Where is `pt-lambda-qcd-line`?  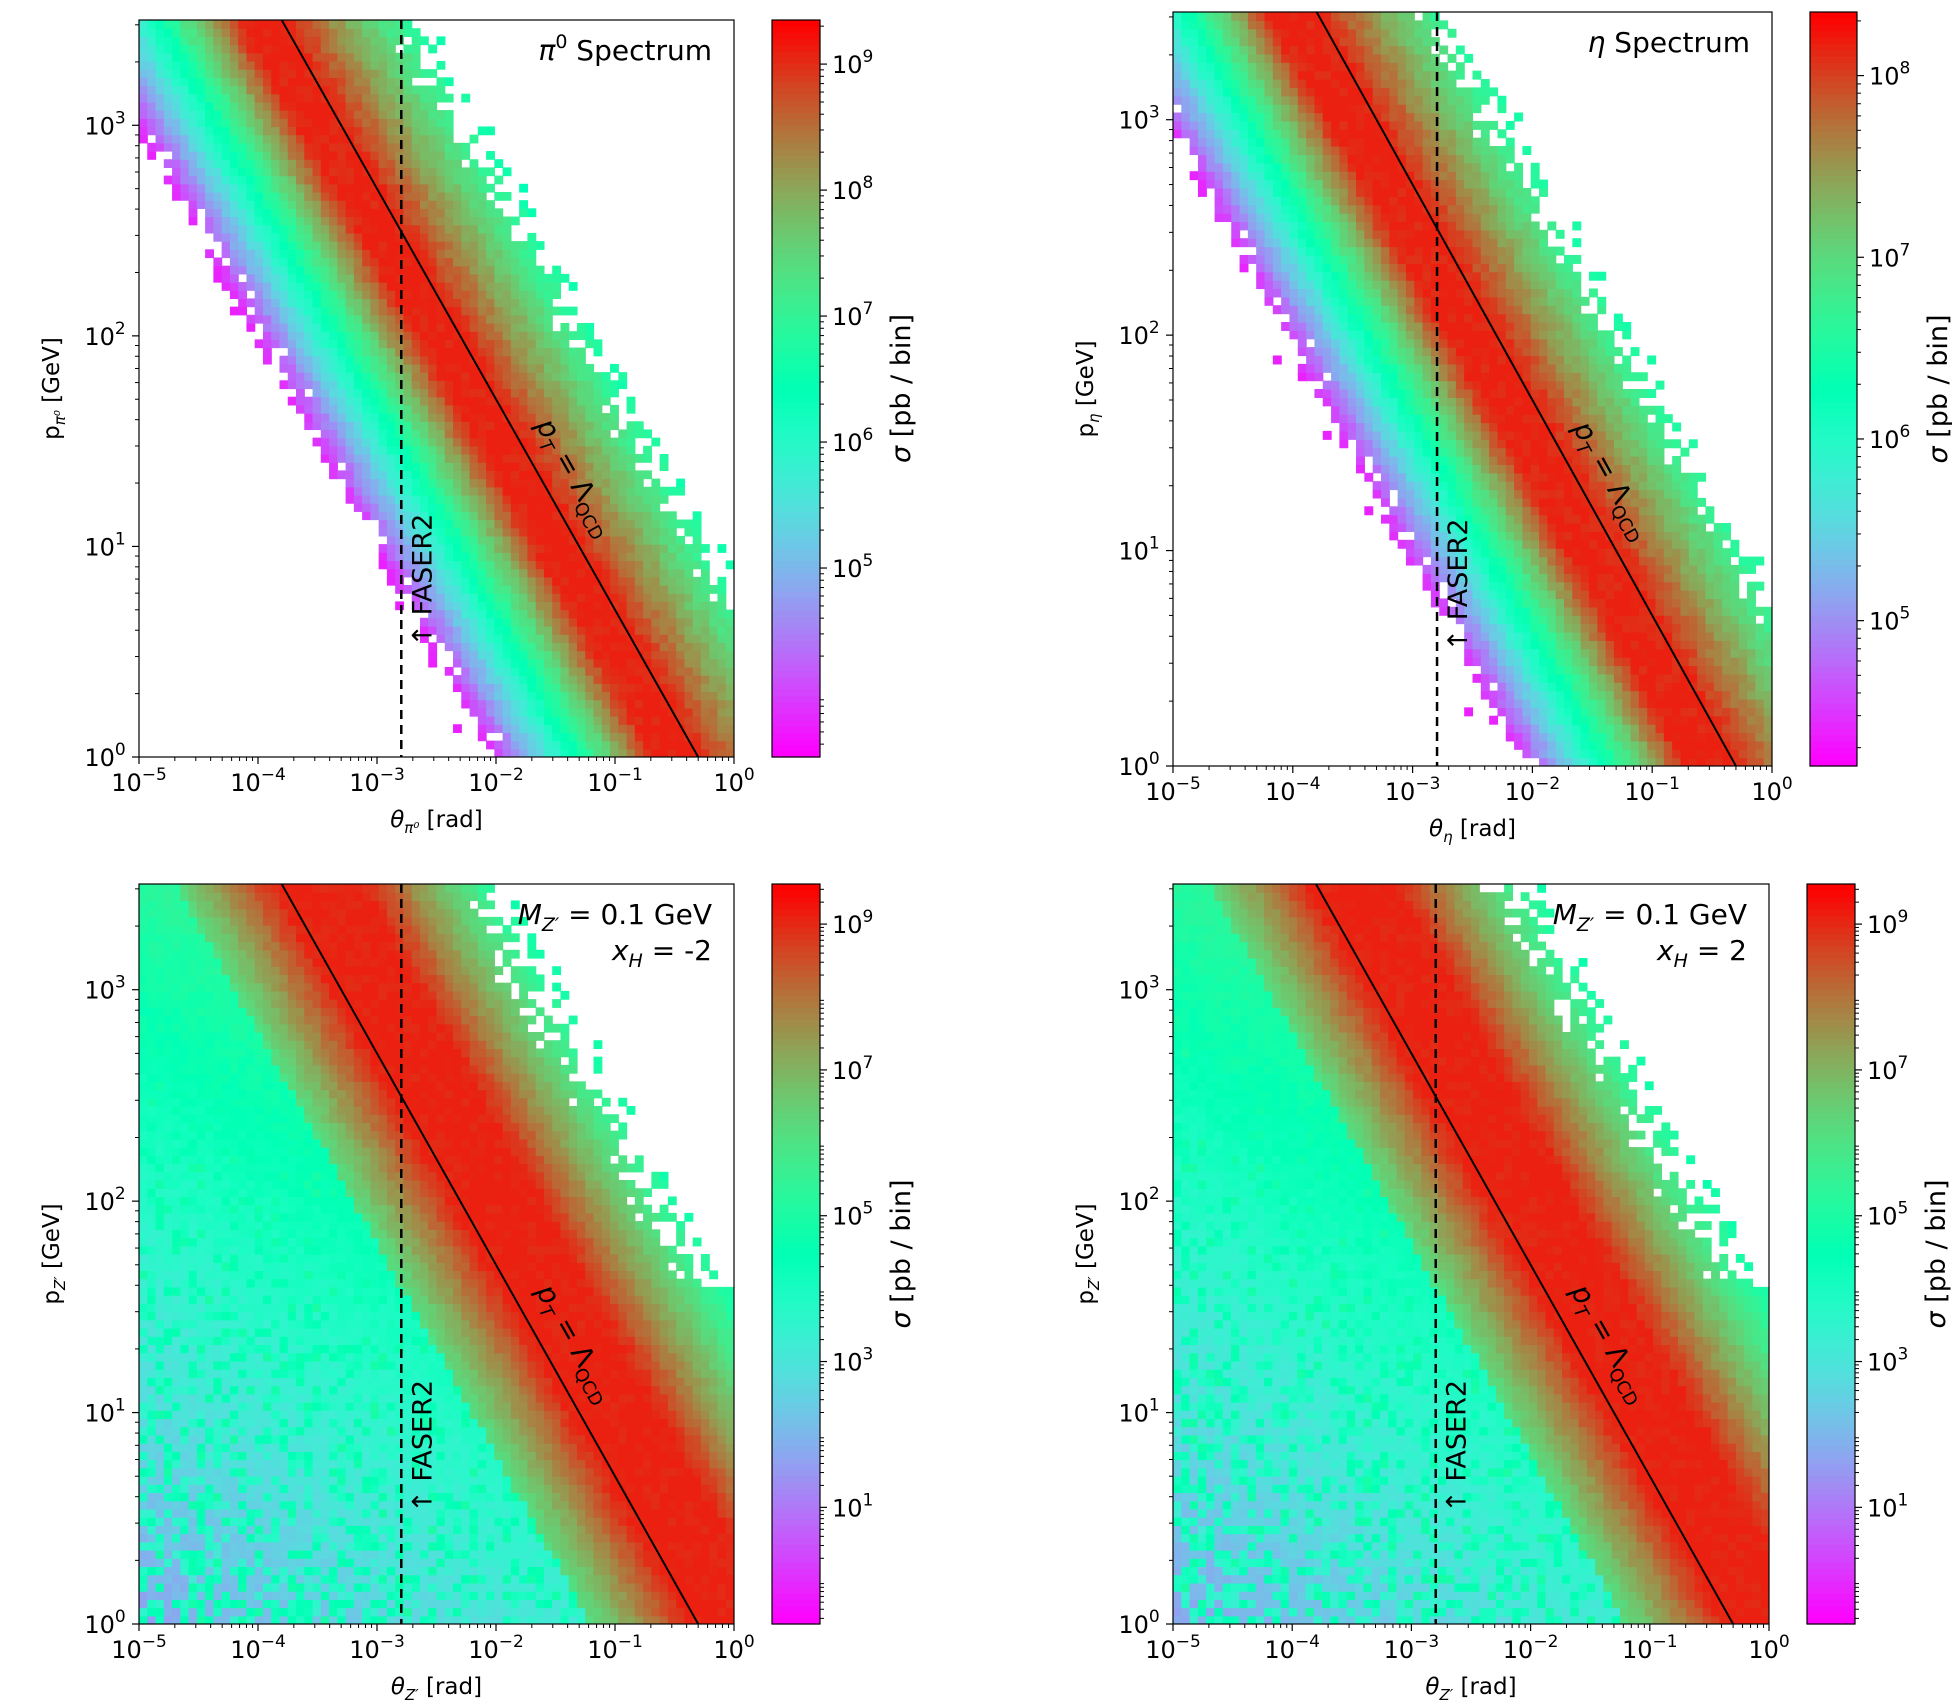 pt-lambda-qcd-line is located at coordinates (490, 388).